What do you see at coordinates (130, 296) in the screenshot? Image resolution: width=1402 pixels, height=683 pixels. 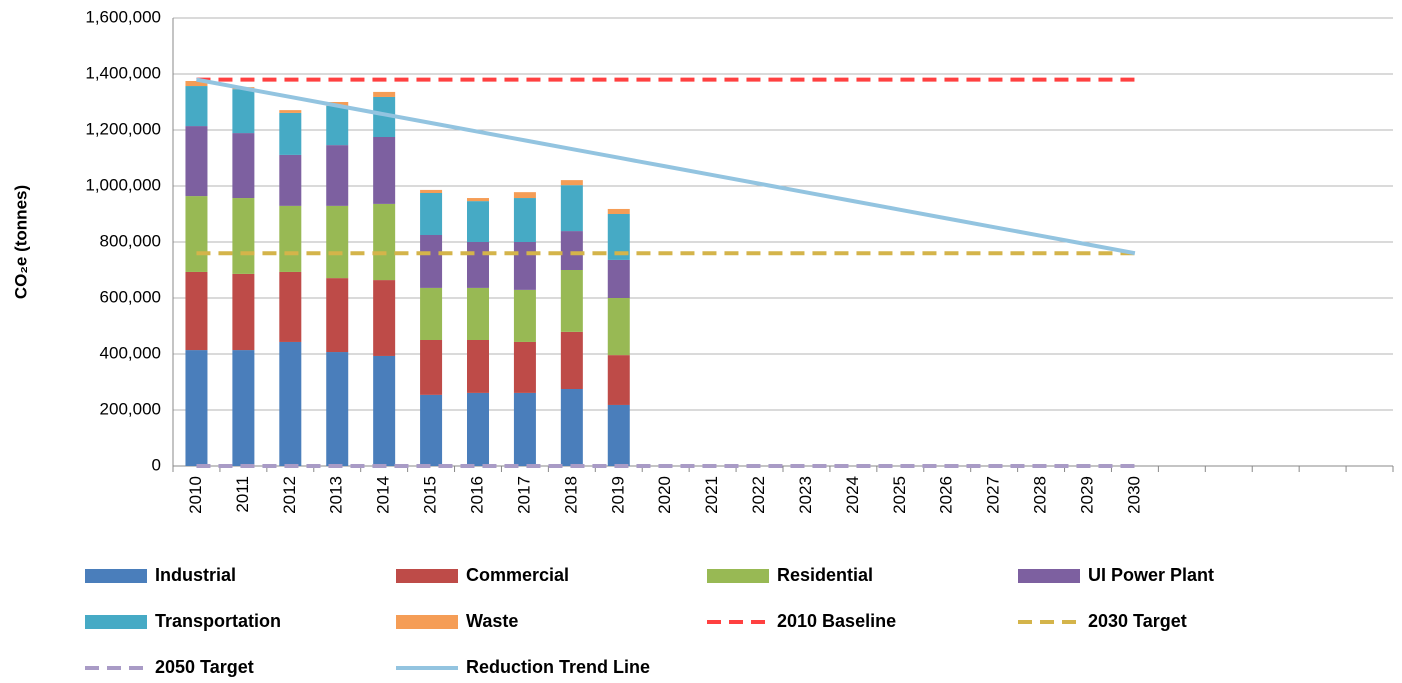 I see `y-tick-label: 600,000` at bounding box center [130, 296].